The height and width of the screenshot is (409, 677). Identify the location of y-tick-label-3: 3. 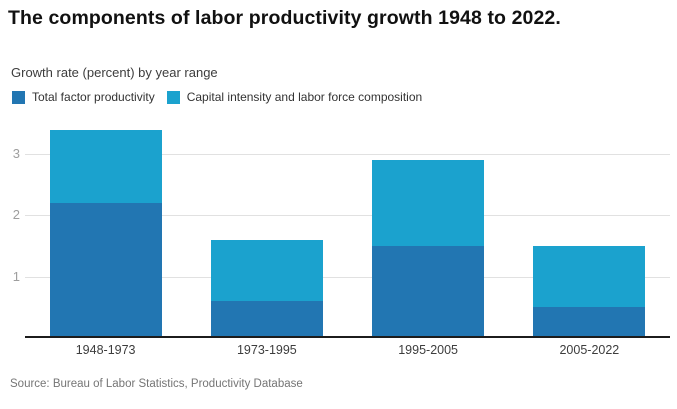
(16, 154).